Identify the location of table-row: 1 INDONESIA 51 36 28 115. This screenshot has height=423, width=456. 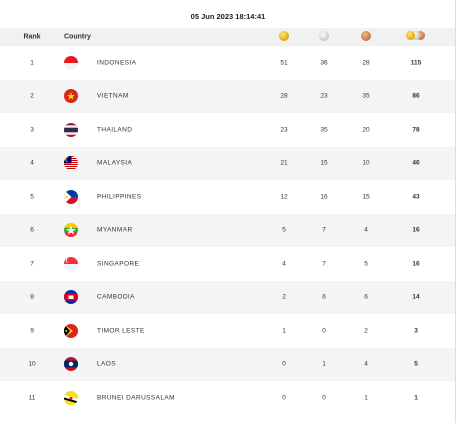
(228, 63).